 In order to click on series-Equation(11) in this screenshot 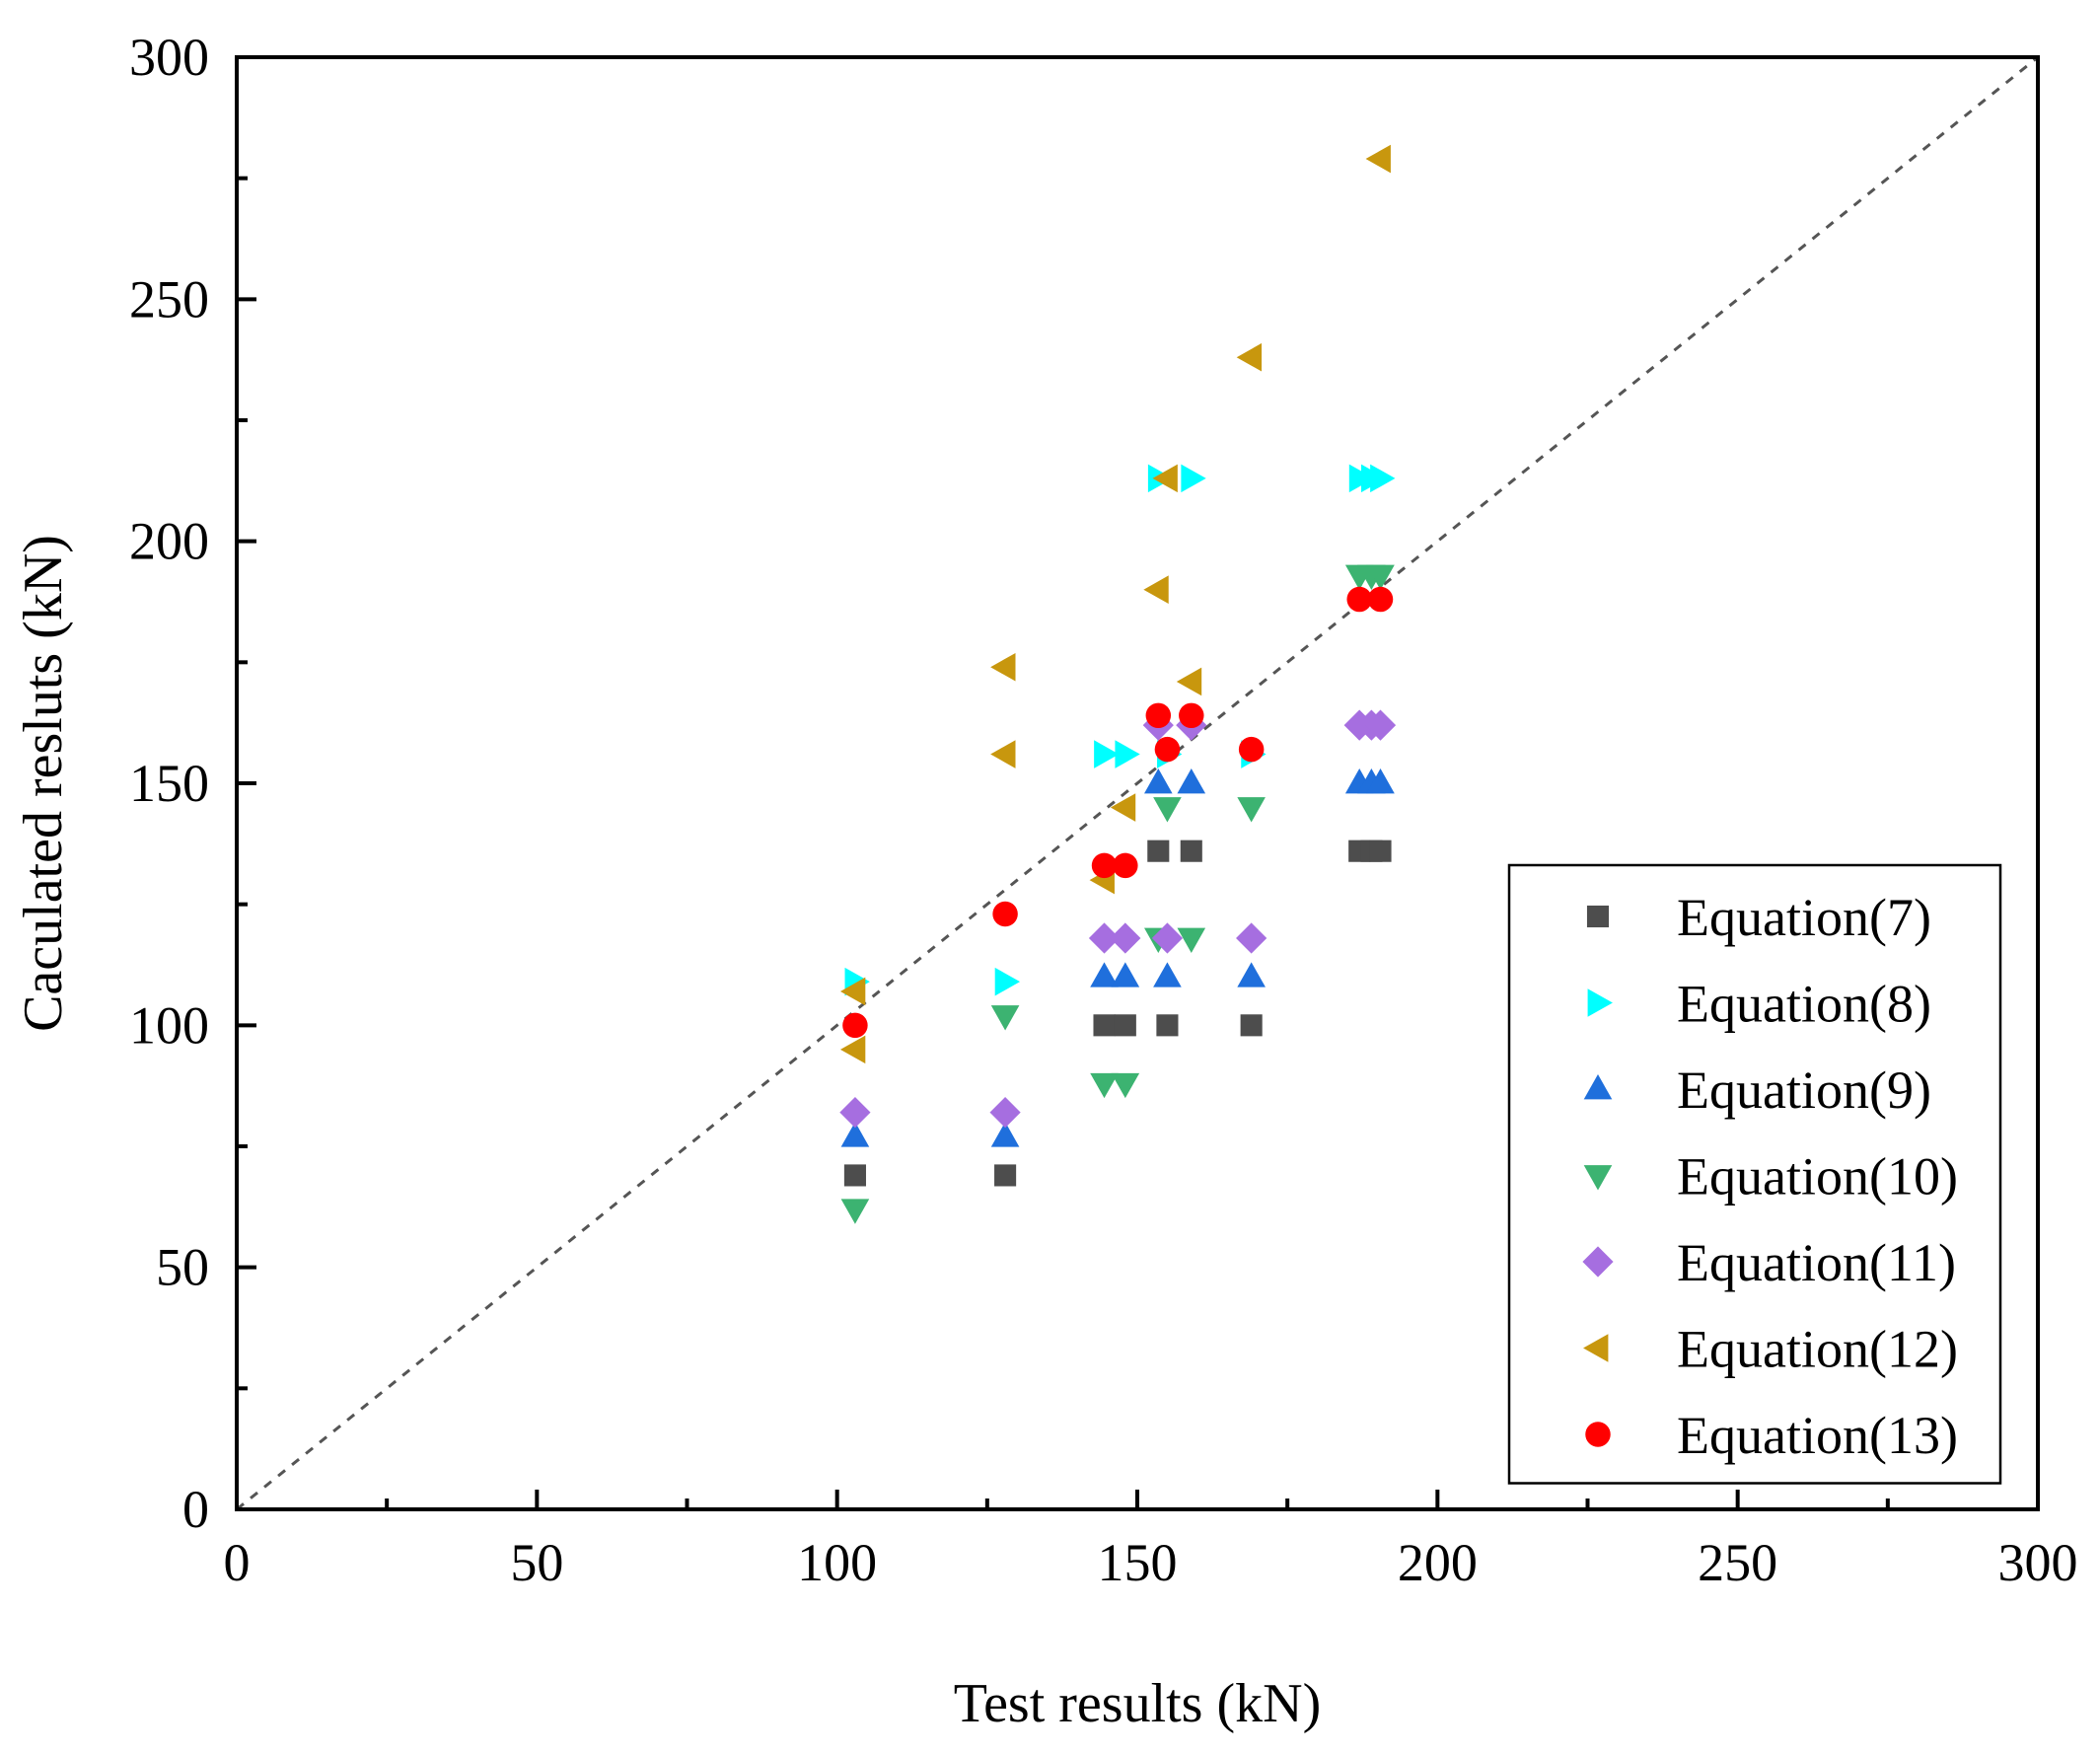, I will do `click(1118, 919)`.